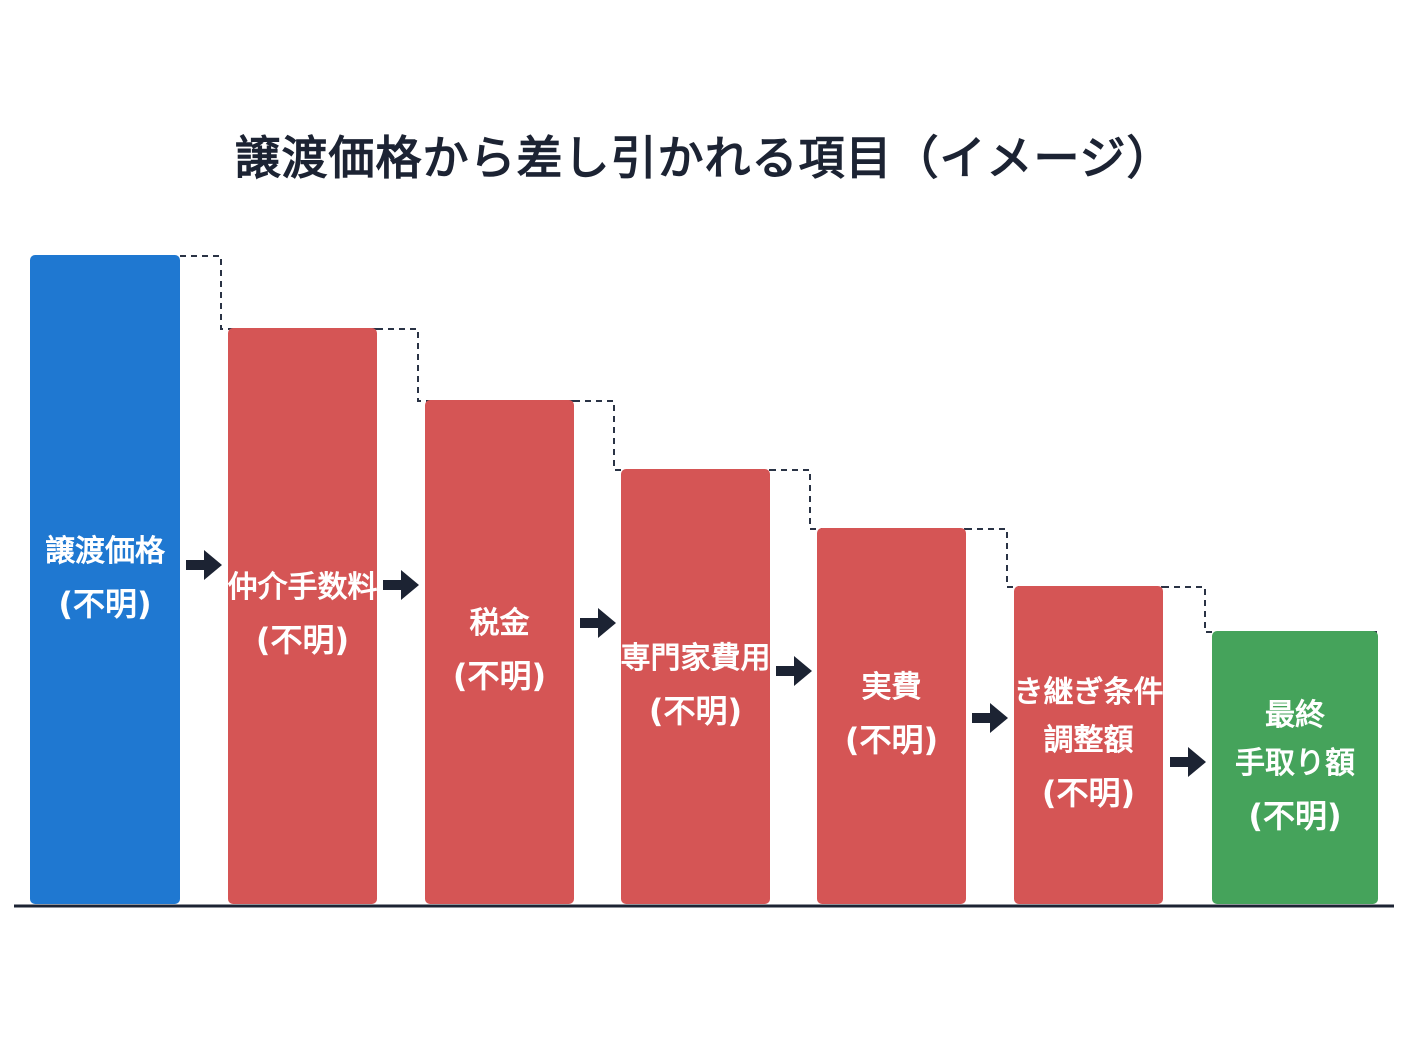  I want to click on step-label: 引き継ぎ条件・ 調整額 (不明), so click(1089, 745).